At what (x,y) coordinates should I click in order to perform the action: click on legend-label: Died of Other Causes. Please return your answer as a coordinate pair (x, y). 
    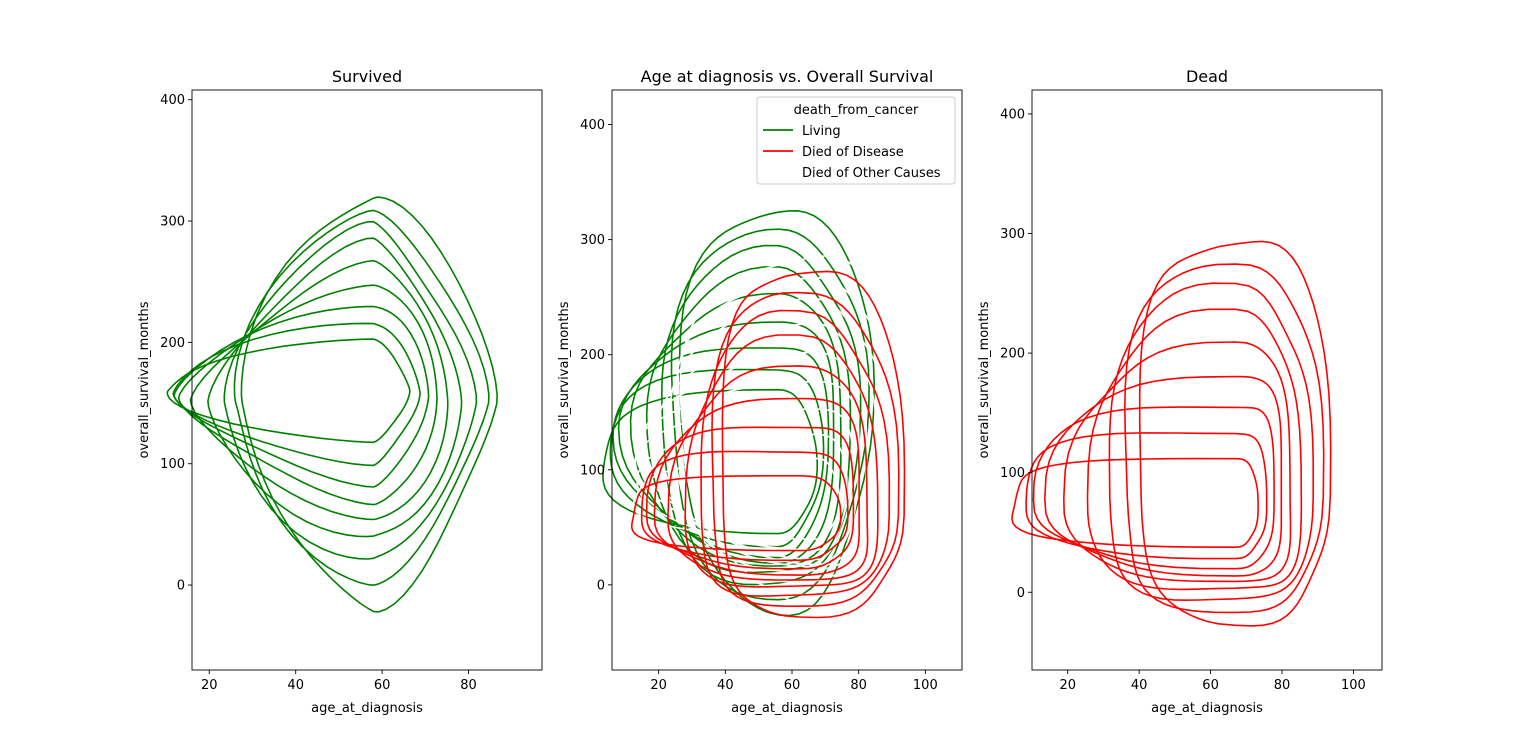
    Looking at the image, I should click on (871, 173).